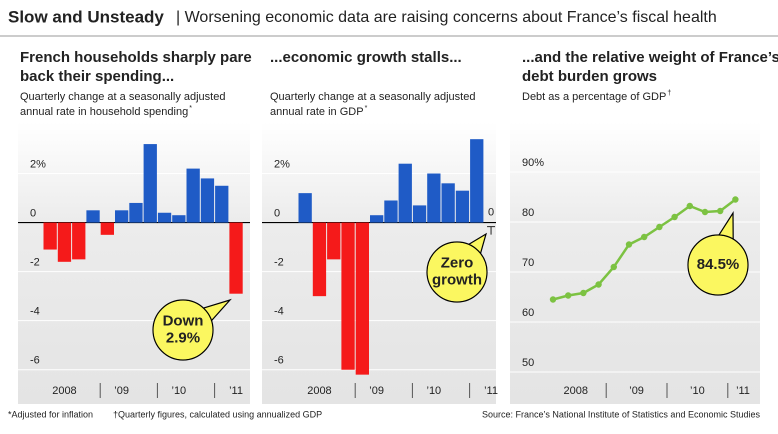  Describe the element at coordinates (589, 76) in the screenshot. I see `panel-title: debt burden grows` at that location.